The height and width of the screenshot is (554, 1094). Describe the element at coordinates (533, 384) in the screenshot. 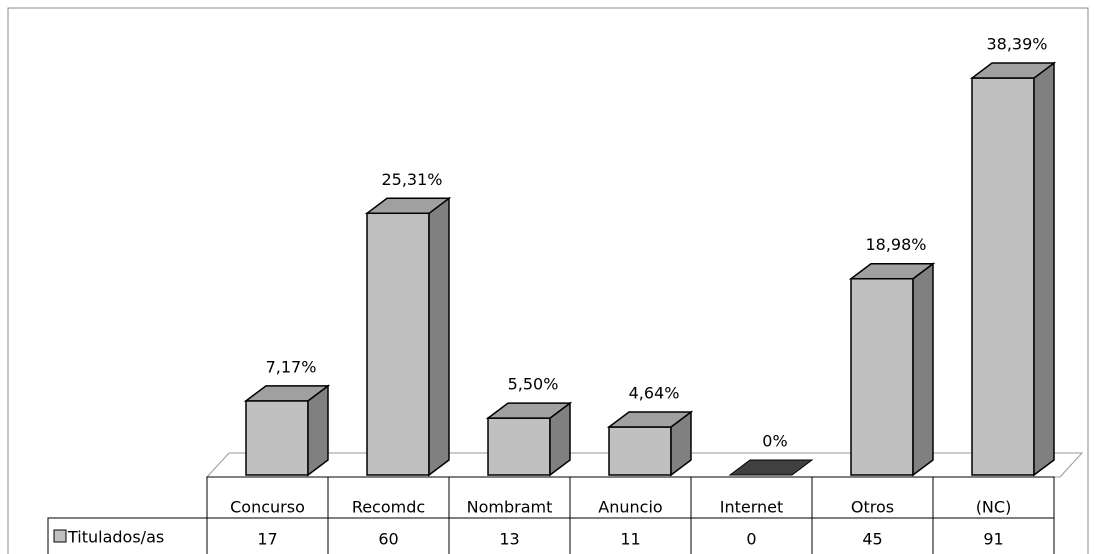

I see `data-label: 5,50%` at that location.